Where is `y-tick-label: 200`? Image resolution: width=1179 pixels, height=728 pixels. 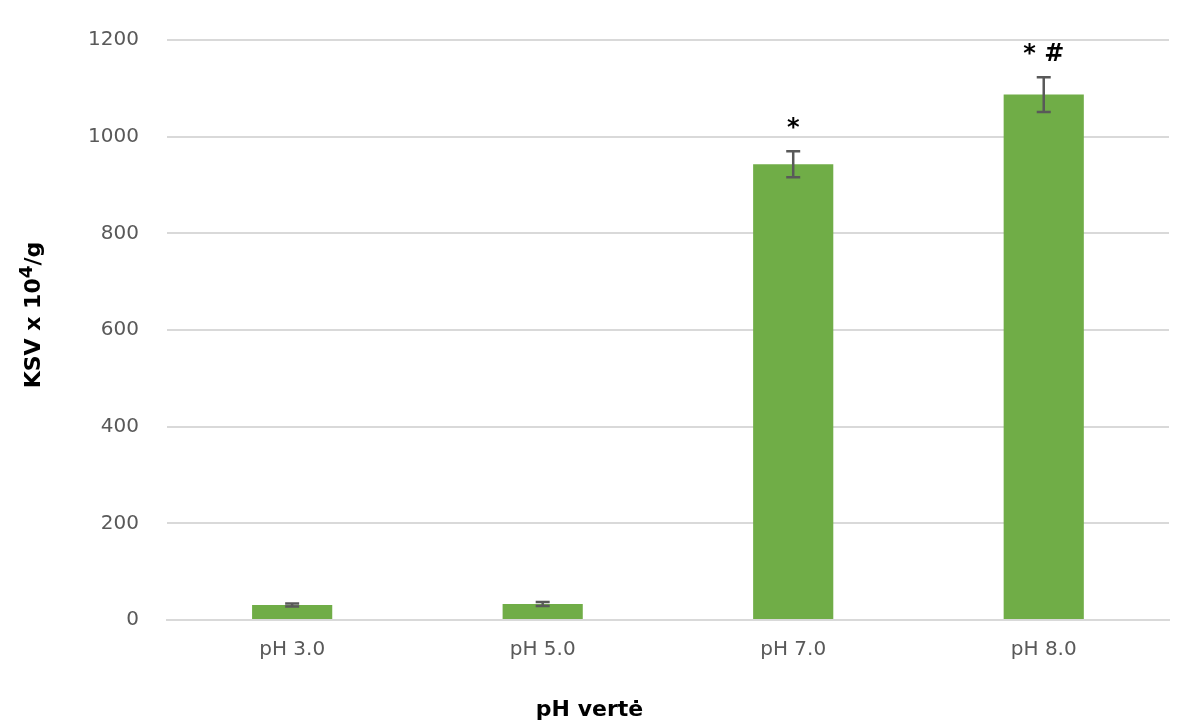 y-tick-label: 200 is located at coordinates (119, 521).